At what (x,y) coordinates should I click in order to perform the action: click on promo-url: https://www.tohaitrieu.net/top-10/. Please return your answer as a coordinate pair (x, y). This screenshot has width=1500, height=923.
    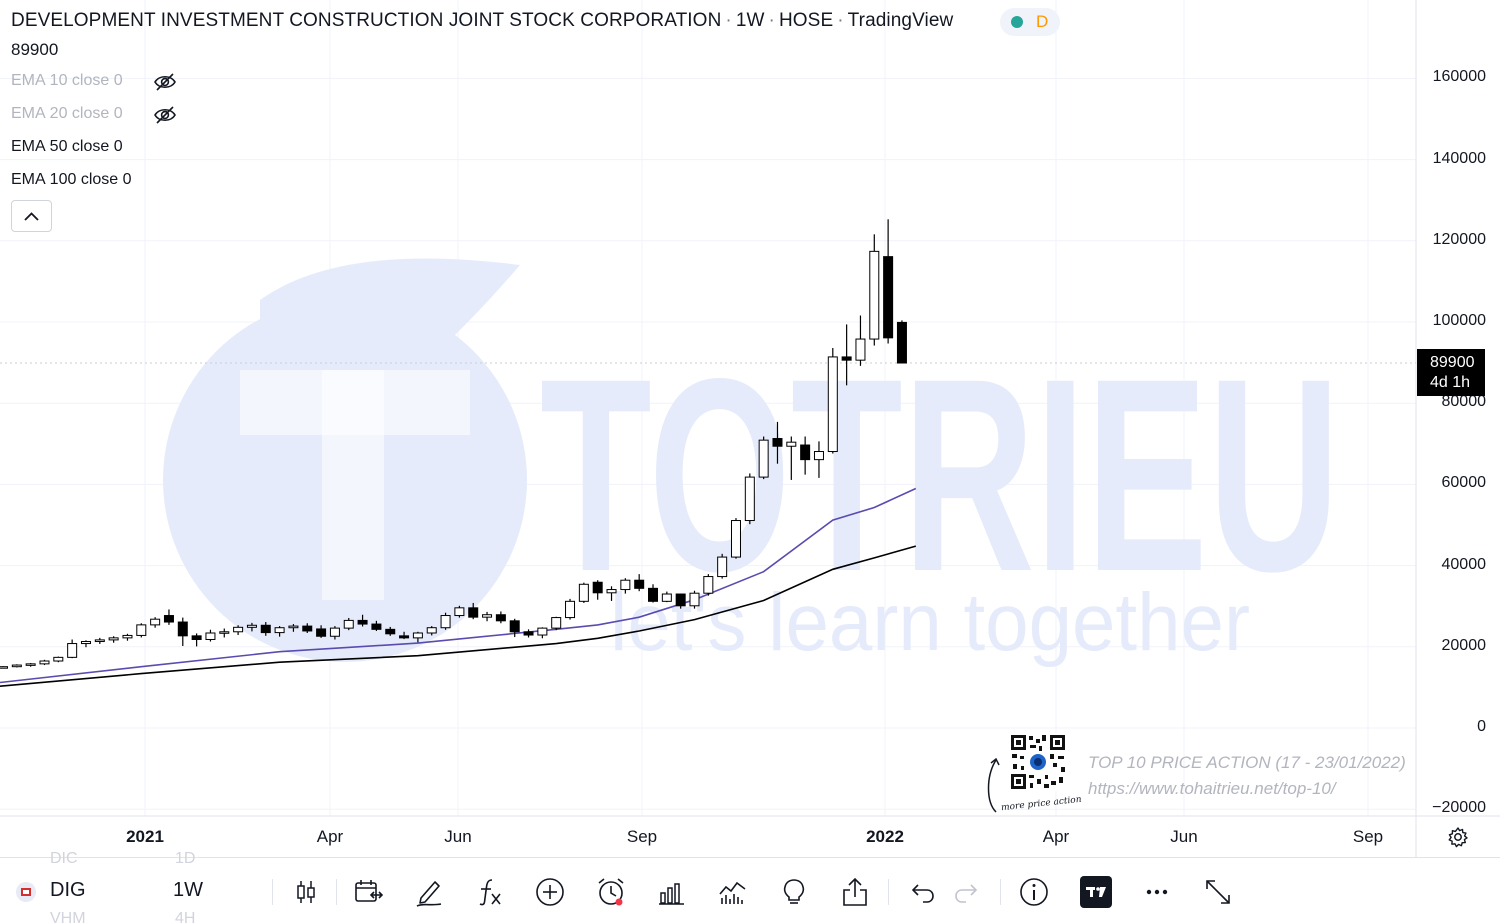
    Looking at the image, I should click on (1212, 788).